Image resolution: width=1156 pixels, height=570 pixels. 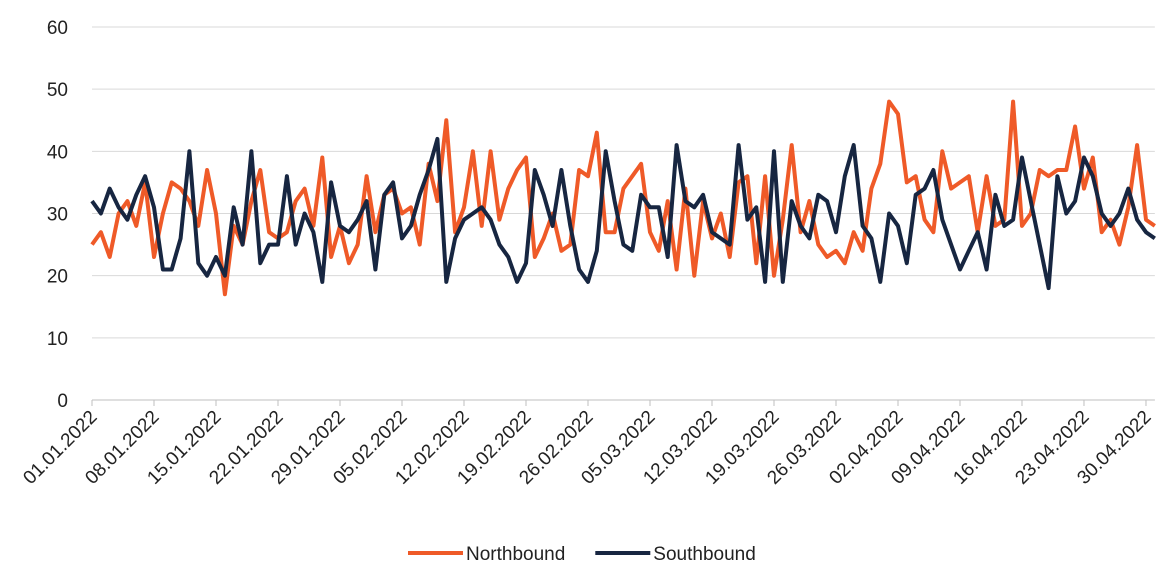 I want to click on legend-label: Southbound, so click(x=704, y=554).